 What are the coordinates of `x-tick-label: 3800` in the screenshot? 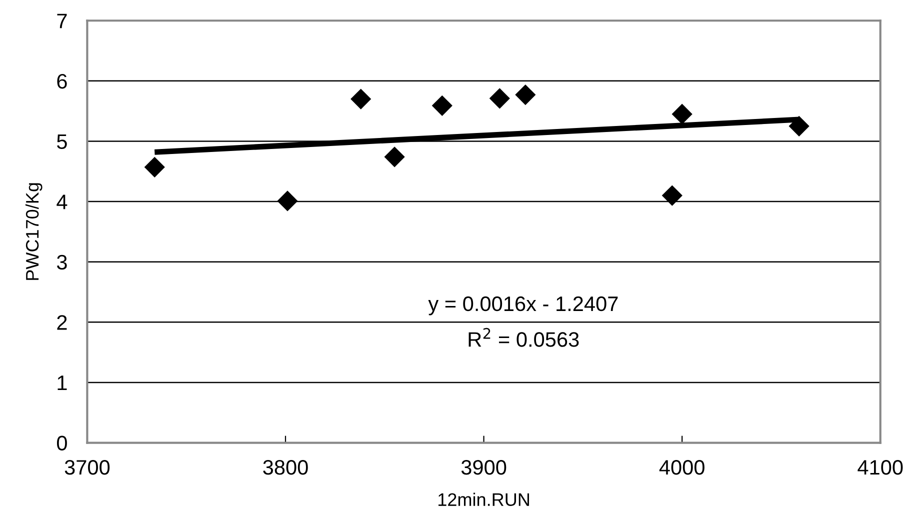 It's located at (285, 467).